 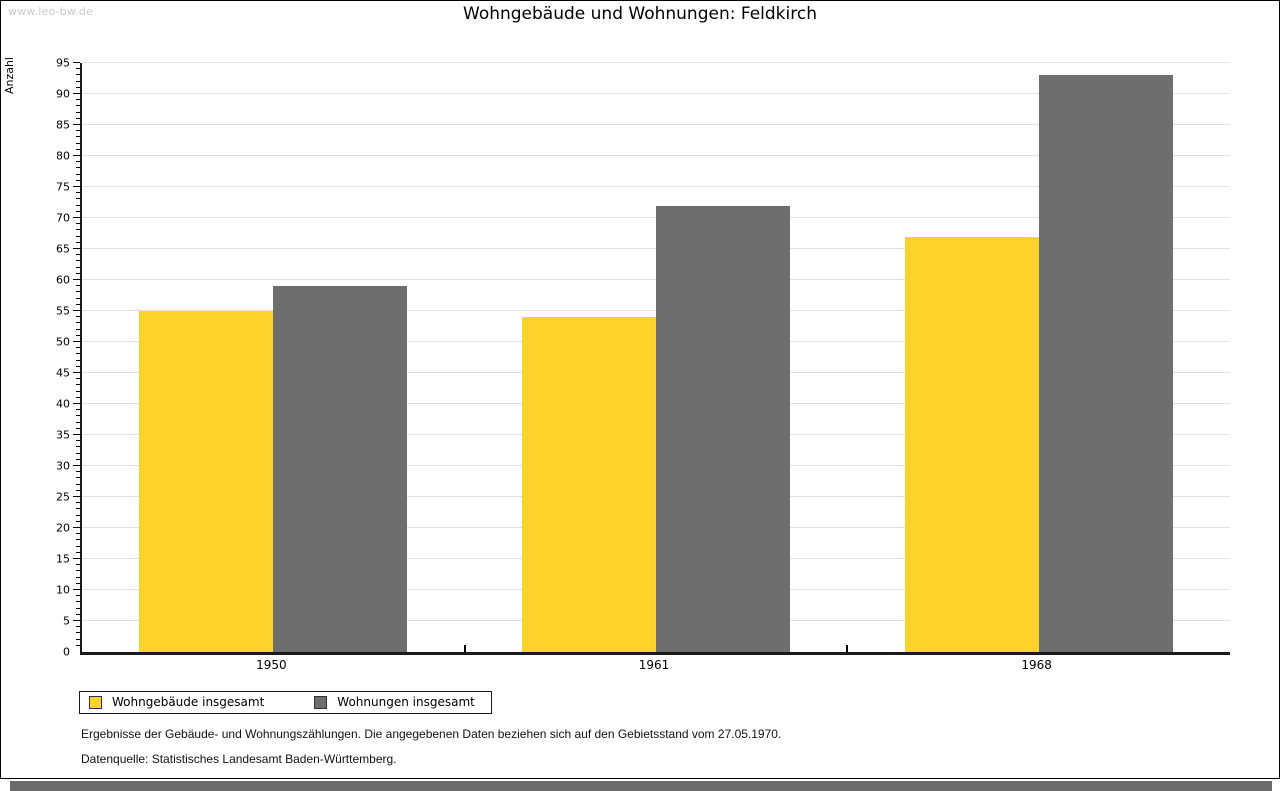 I want to click on y-tick-label: 45, so click(x=63, y=373).